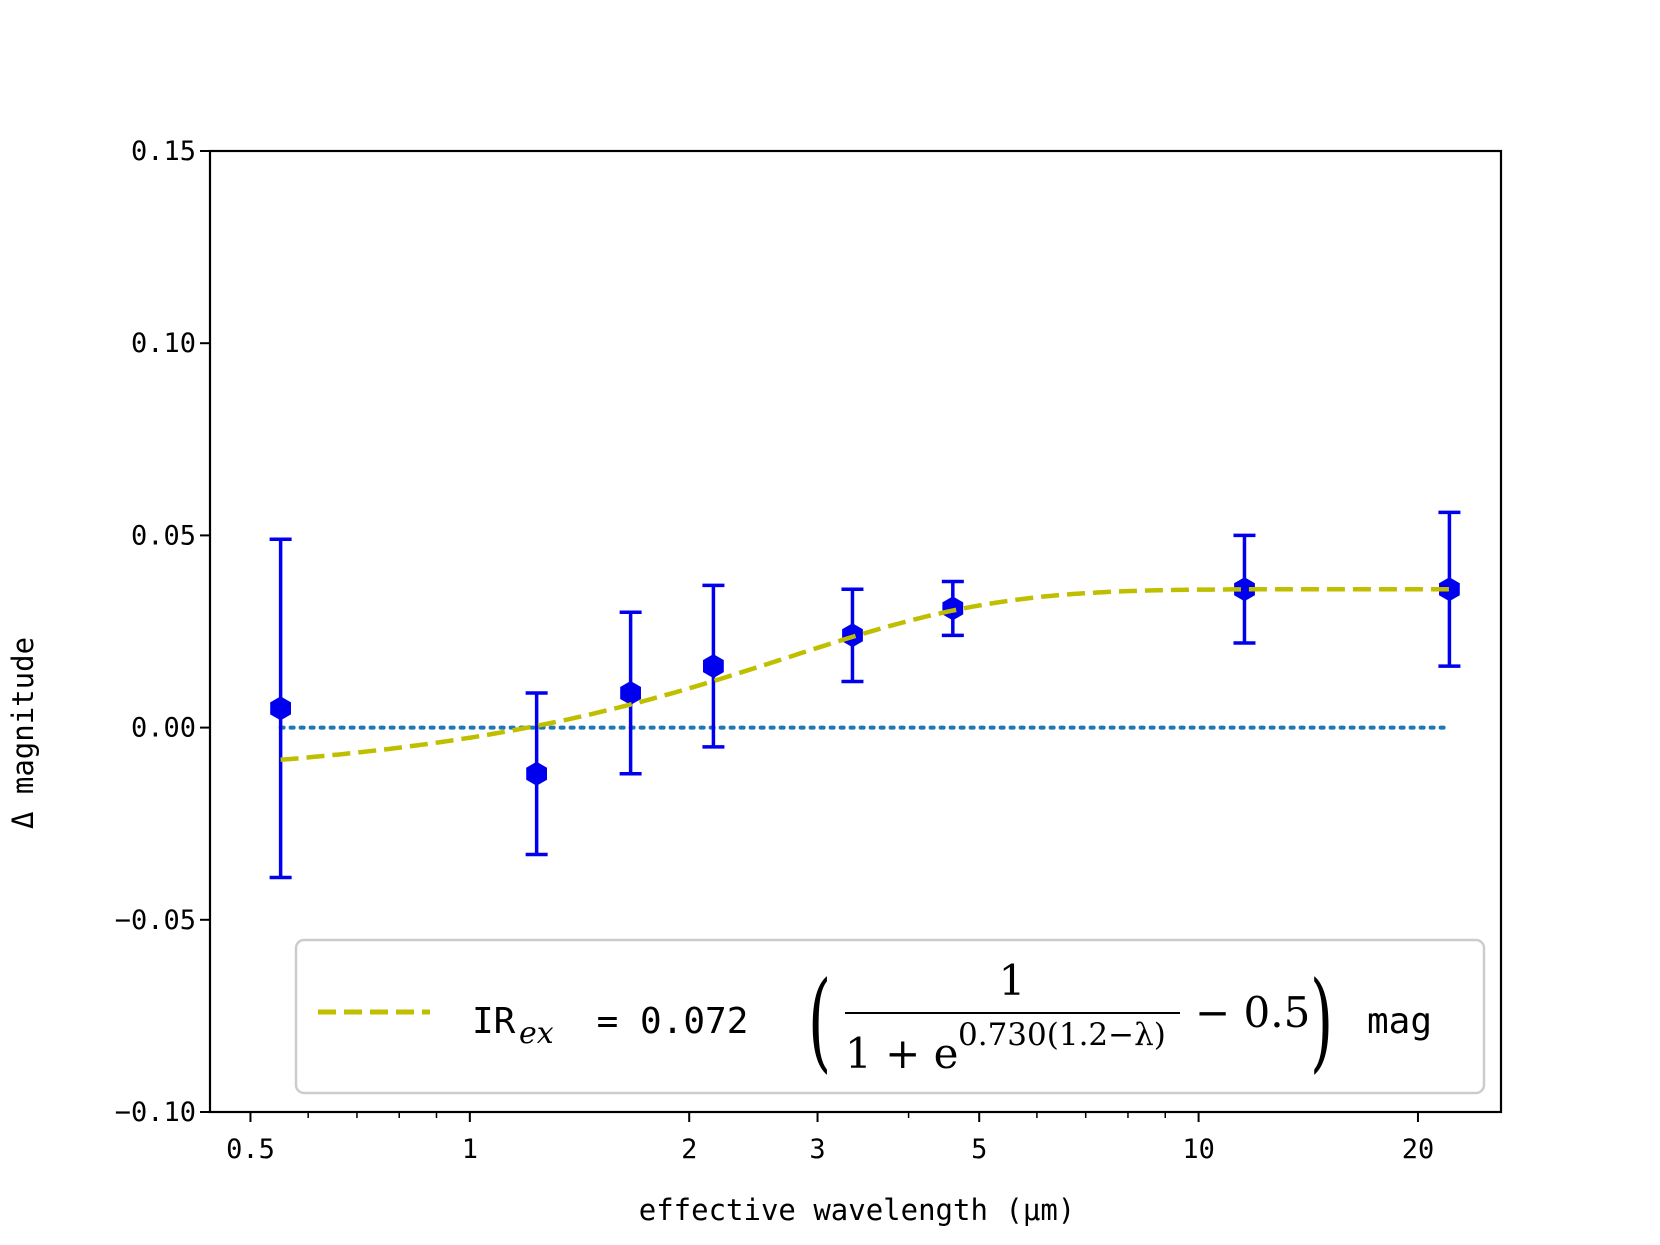  Describe the element at coordinates (1418, 1149) in the screenshot. I see `x-tick-label: 20` at that location.